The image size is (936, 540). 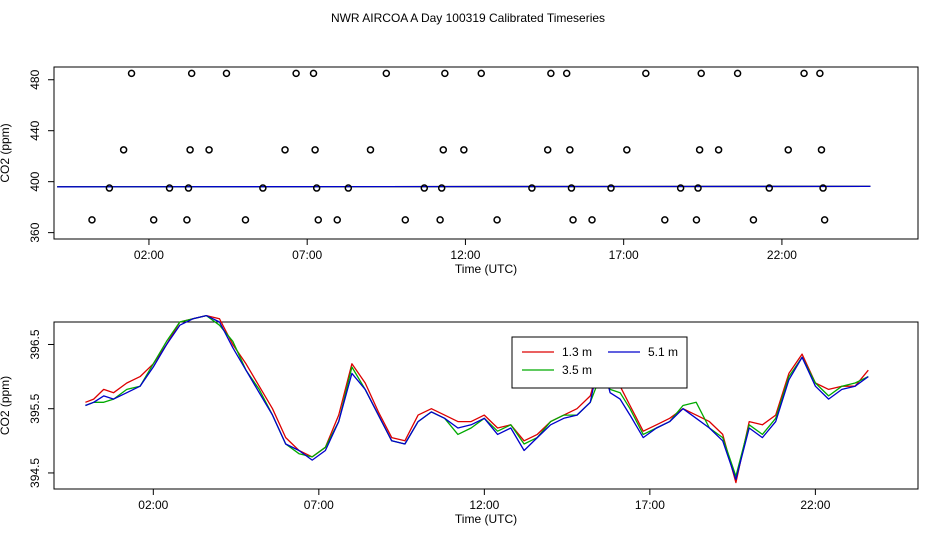 I want to click on y-tick-label: 394.5, so click(x=35, y=473).